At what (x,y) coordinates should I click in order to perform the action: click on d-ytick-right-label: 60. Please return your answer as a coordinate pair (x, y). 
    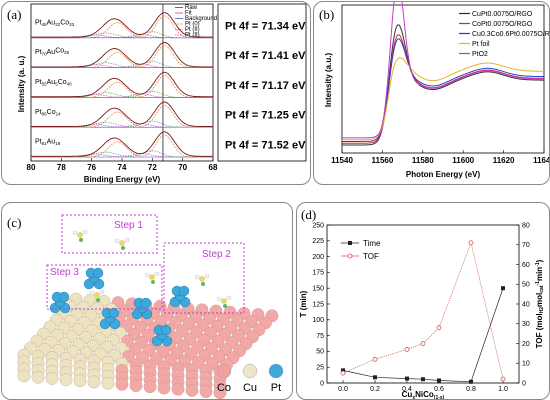
    Looking at the image, I should click on (526, 265).